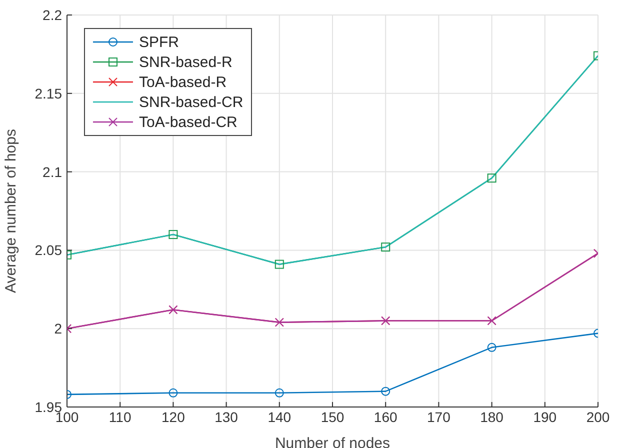 The height and width of the screenshot is (448, 617). I want to click on x-tick-label: 200, so click(598, 416).